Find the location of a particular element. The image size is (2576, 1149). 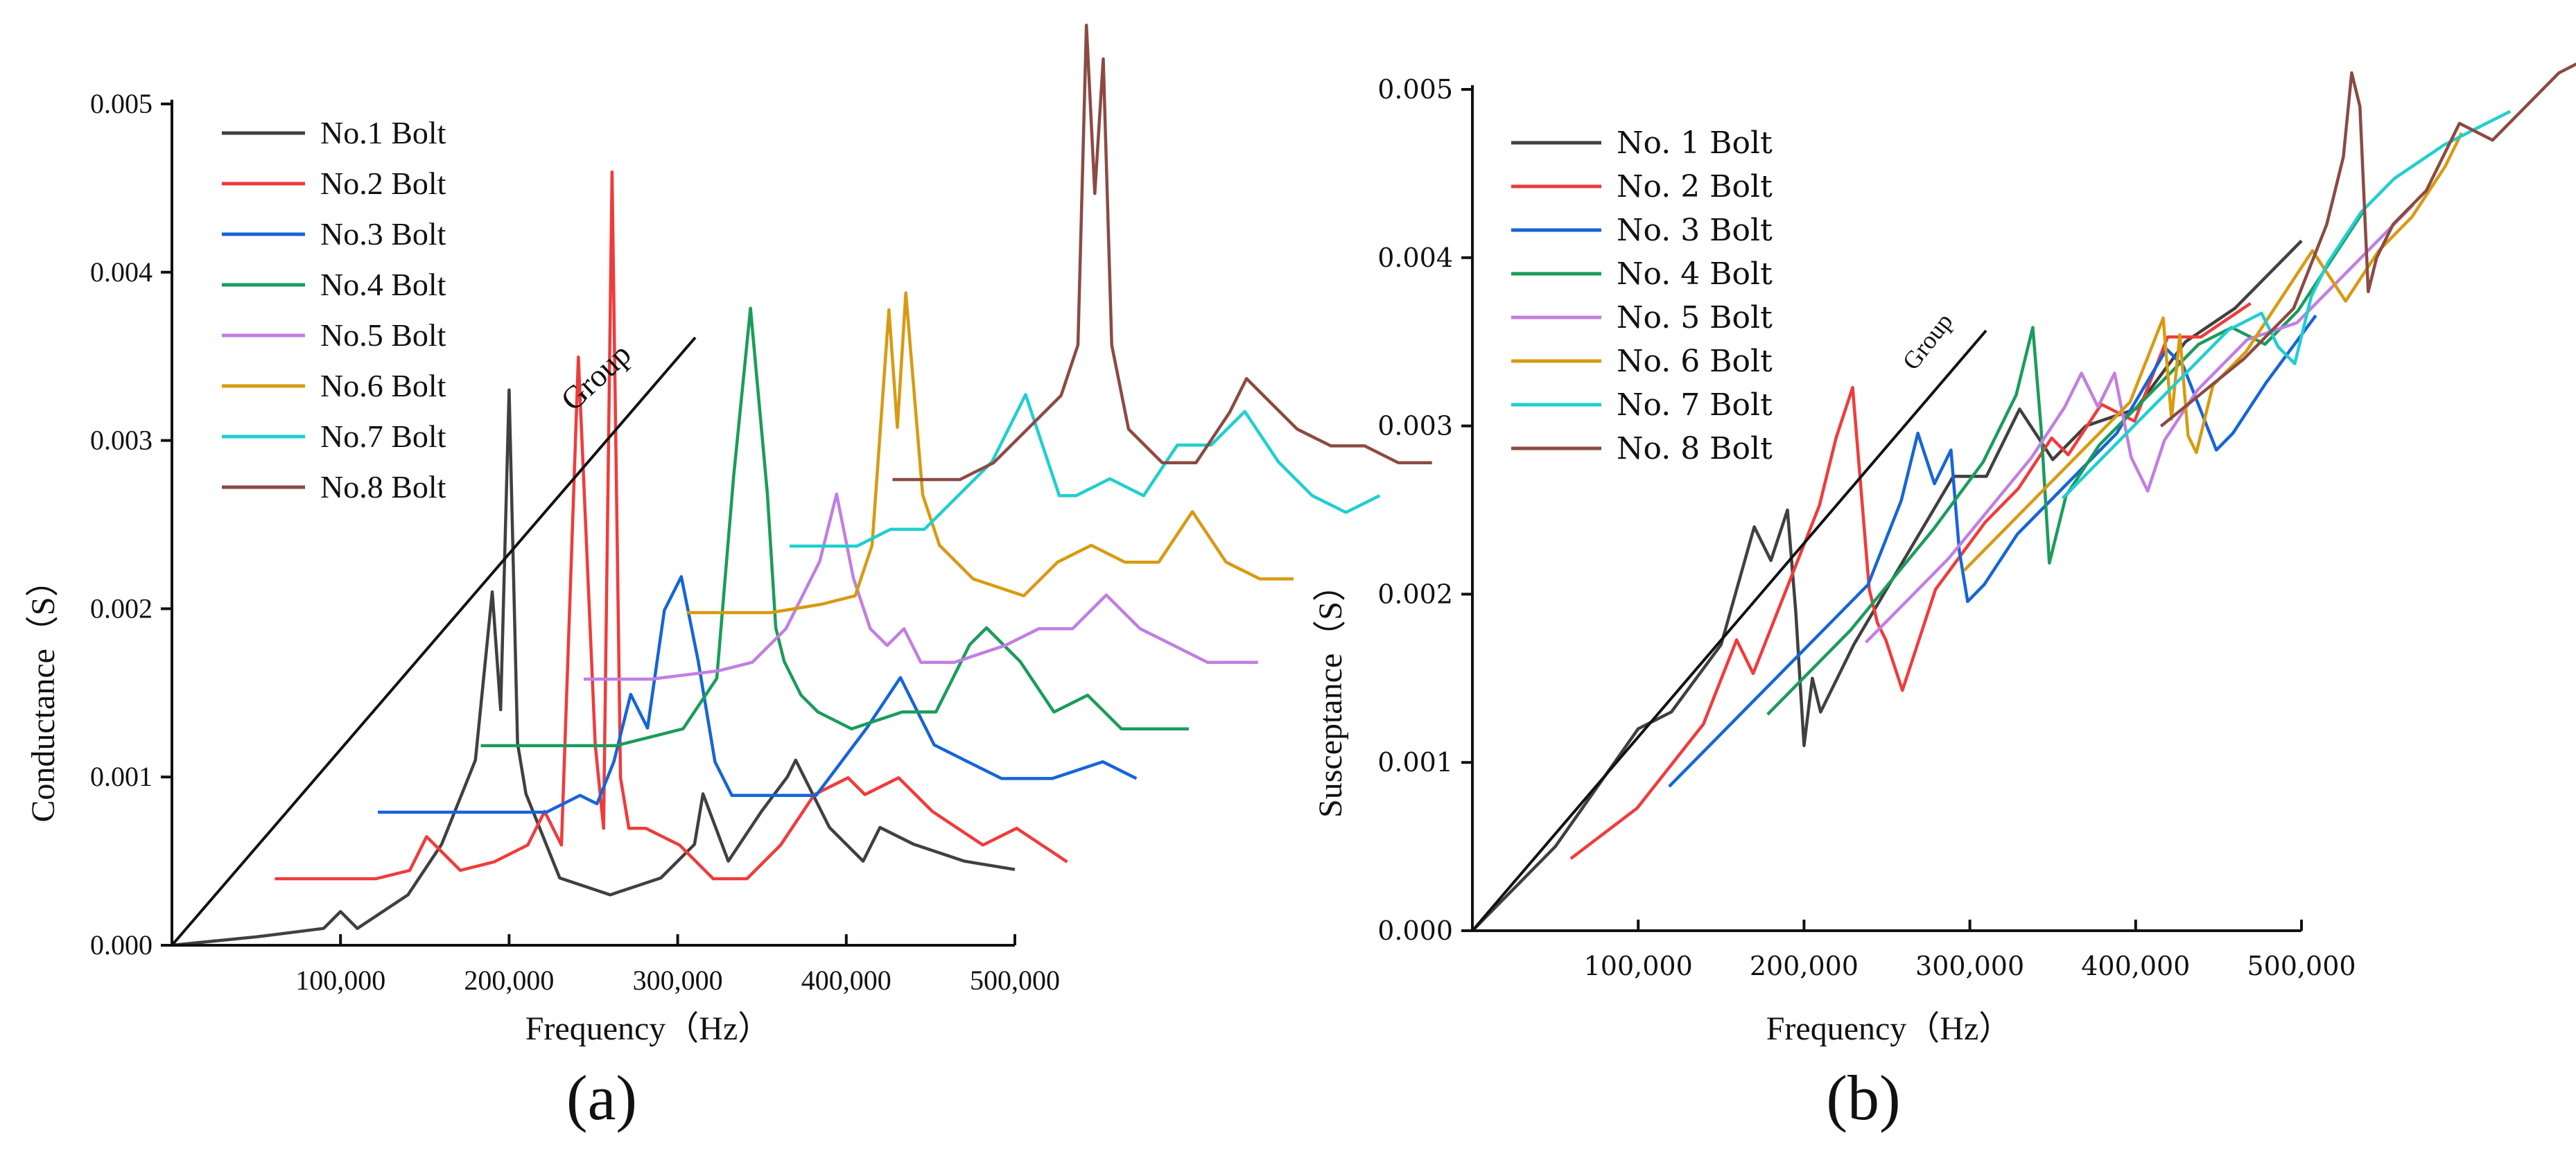

legend-label-8: No.8 Bolt is located at coordinates (383, 487).